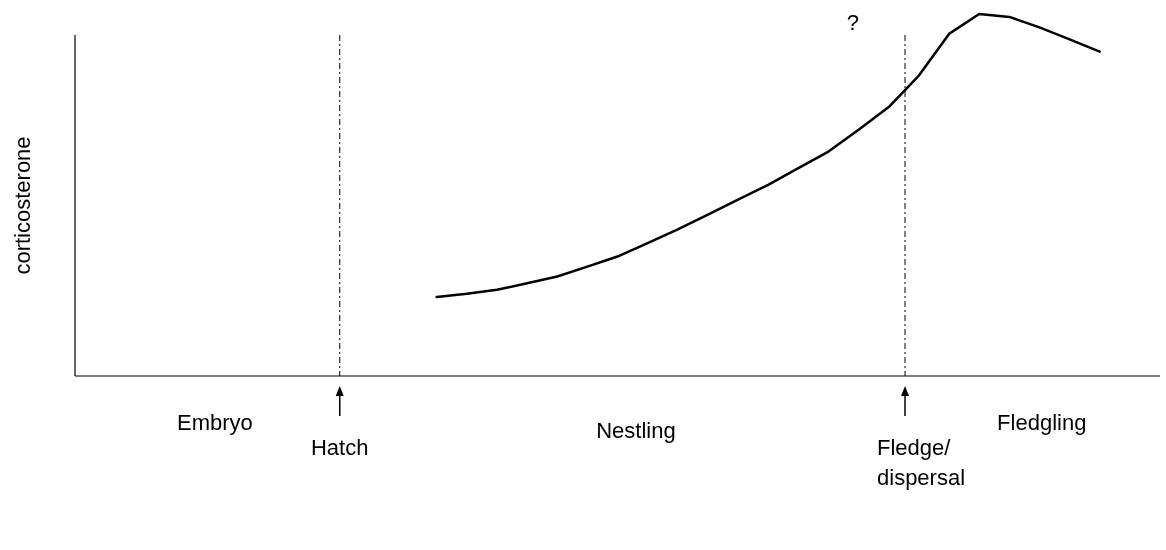 Image resolution: width=1166 pixels, height=550 pixels. Describe the element at coordinates (215, 422) in the screenshot. I see `text: Embryo` at that location.